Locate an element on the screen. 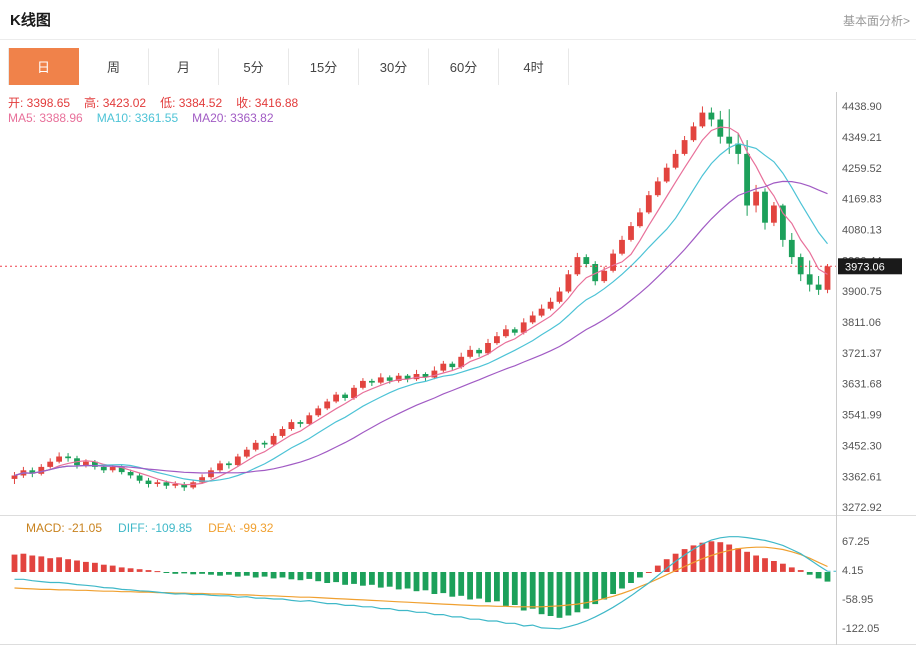  ma20-value: MA20: 3363.82 is located at coordinates (233, 118).